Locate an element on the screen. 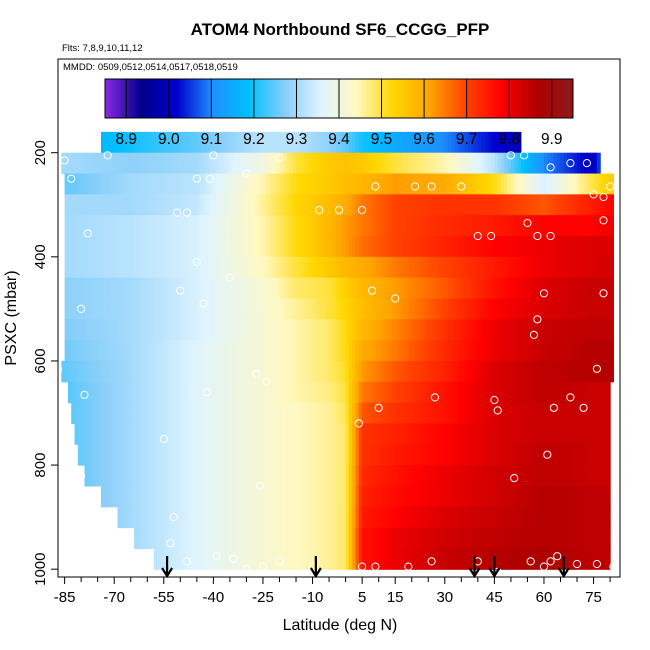  x-axis-tick-label: 75 is located at coordinates (593, 597).